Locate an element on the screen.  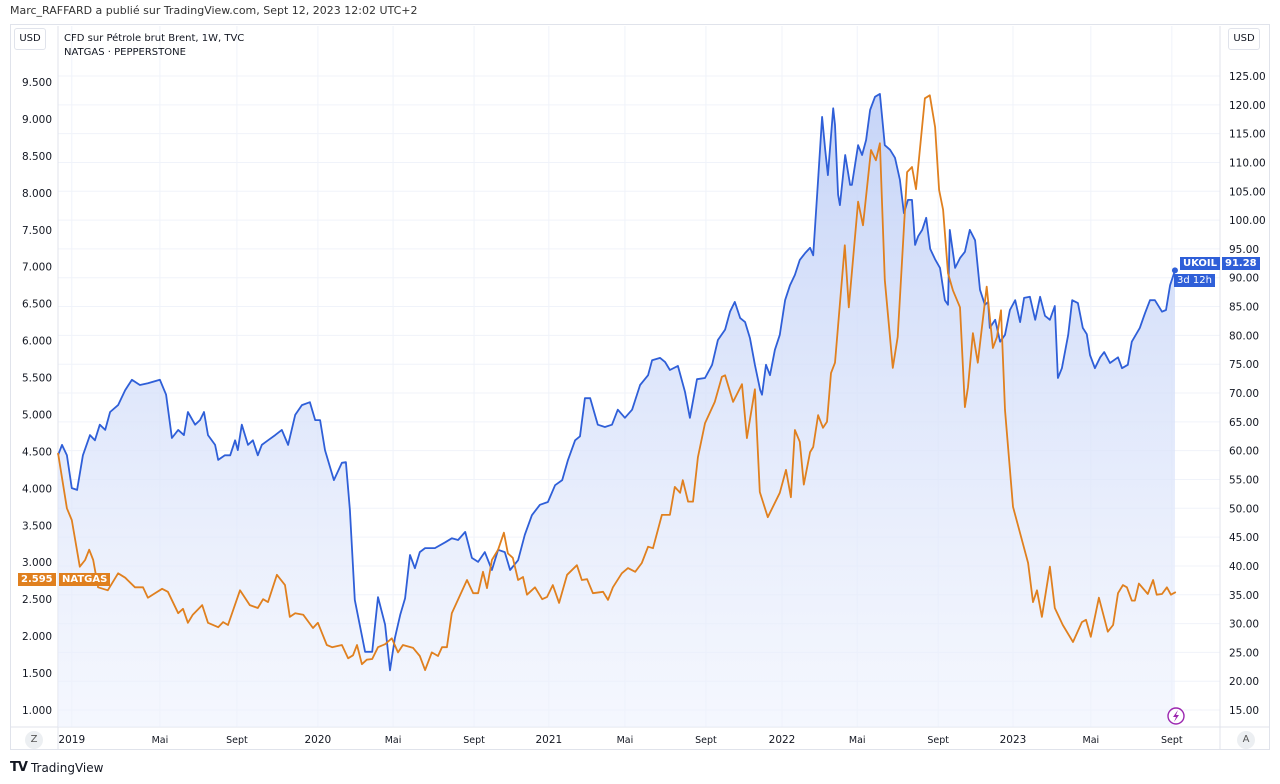
left-axis-tick-label: 9.000 is located at coordinates (37, 120).